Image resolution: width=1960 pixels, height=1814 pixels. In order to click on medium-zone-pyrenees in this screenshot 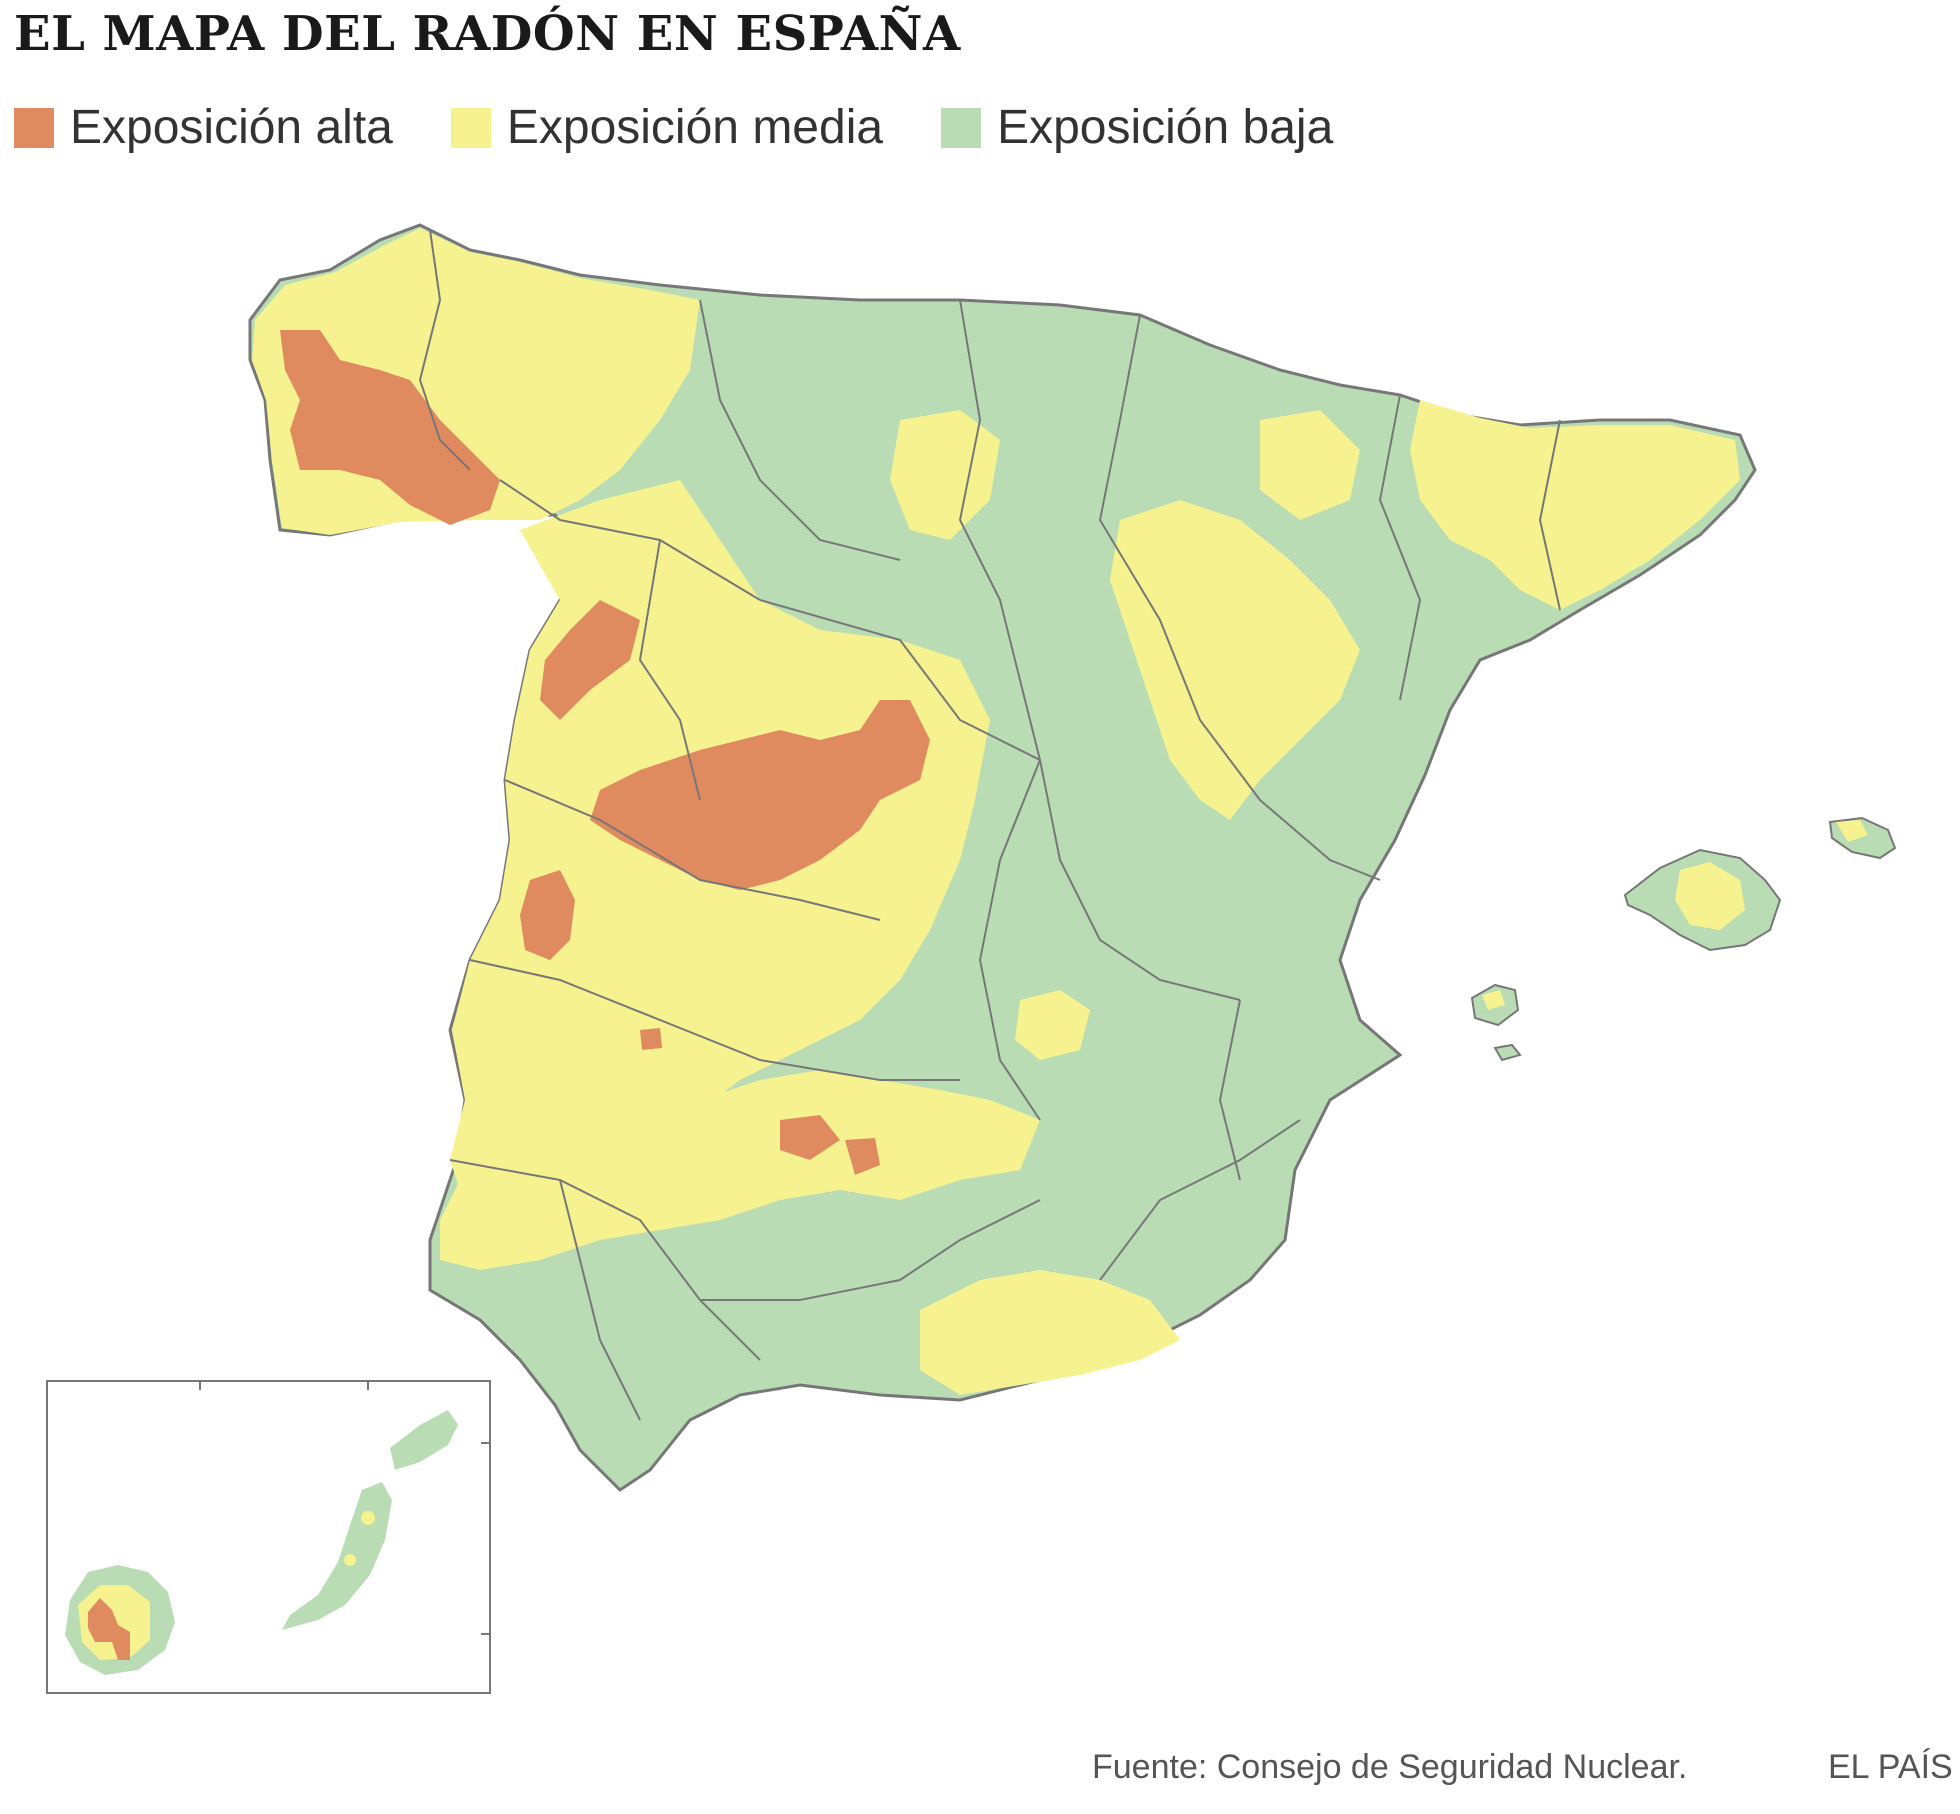, I will do `click(1575, 505)`.